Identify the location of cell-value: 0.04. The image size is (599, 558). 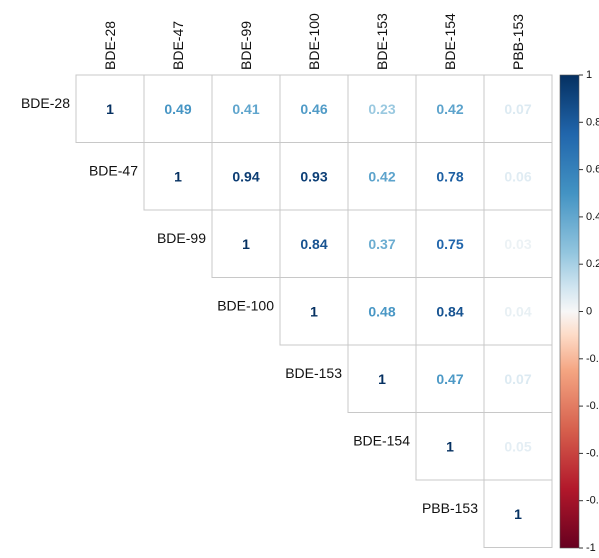
(517, 311).